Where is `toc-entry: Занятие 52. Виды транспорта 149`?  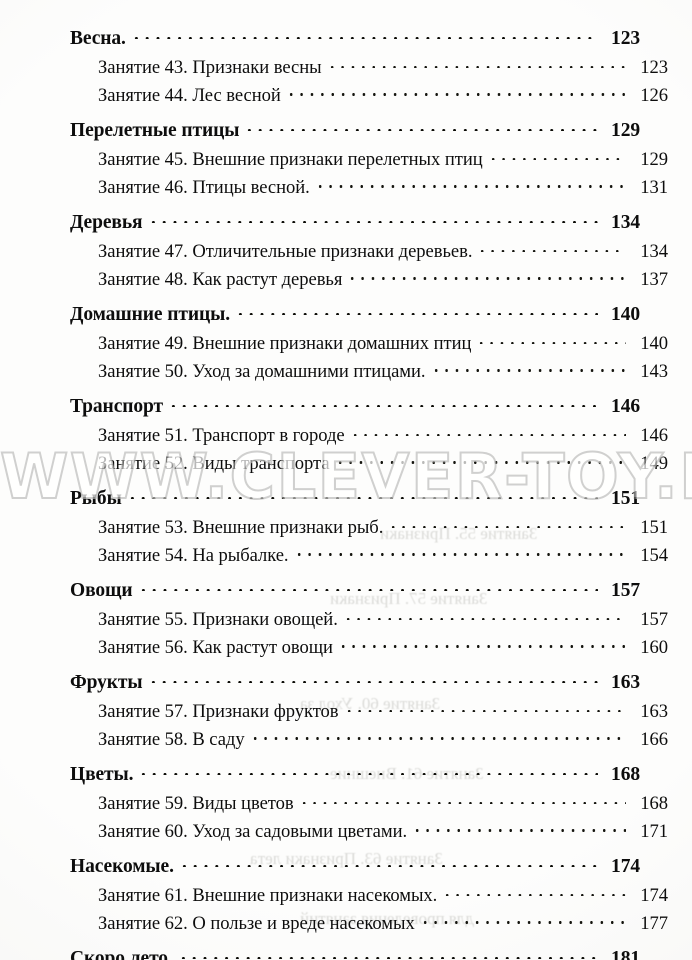 toc-entry: Занятие 52. Виды транспорта 149 is located at coordinates (369, 464).